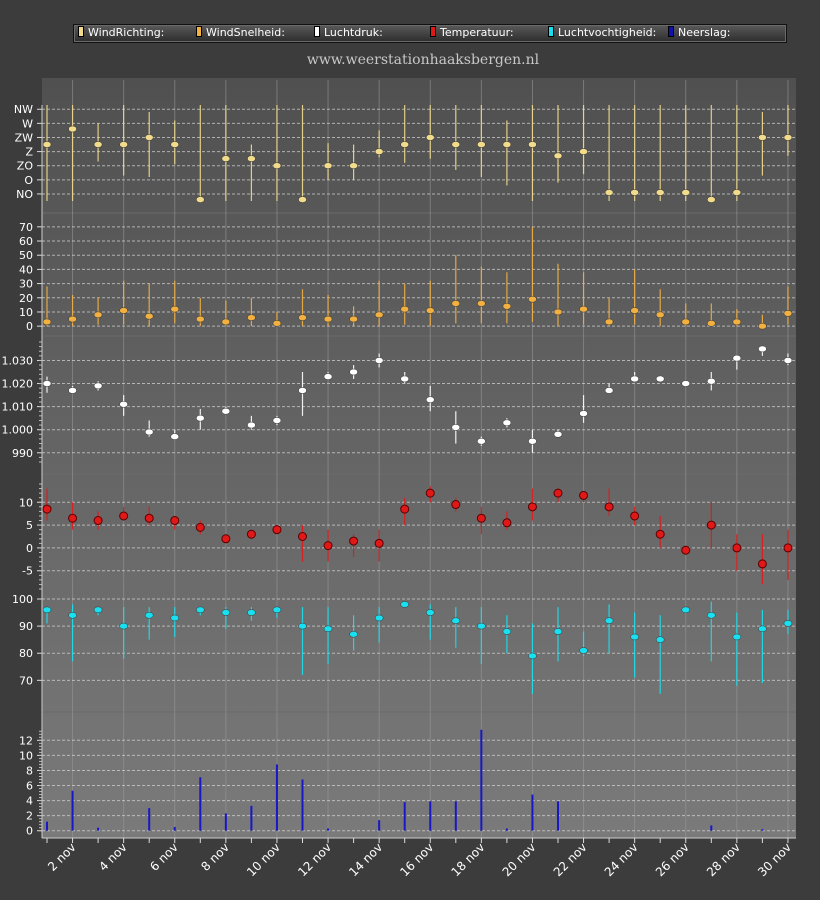  What do you see at coordinates (26, 626) in the screenshot?
I see `y-tick-label: 90` at bounding box center [26, 626].